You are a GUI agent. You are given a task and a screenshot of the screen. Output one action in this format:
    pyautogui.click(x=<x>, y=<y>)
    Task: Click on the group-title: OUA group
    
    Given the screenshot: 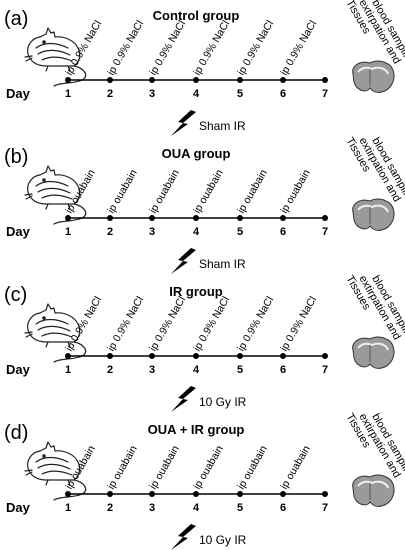 What is the action you would take?
    pyautogui.click(x=196, y=153)
    